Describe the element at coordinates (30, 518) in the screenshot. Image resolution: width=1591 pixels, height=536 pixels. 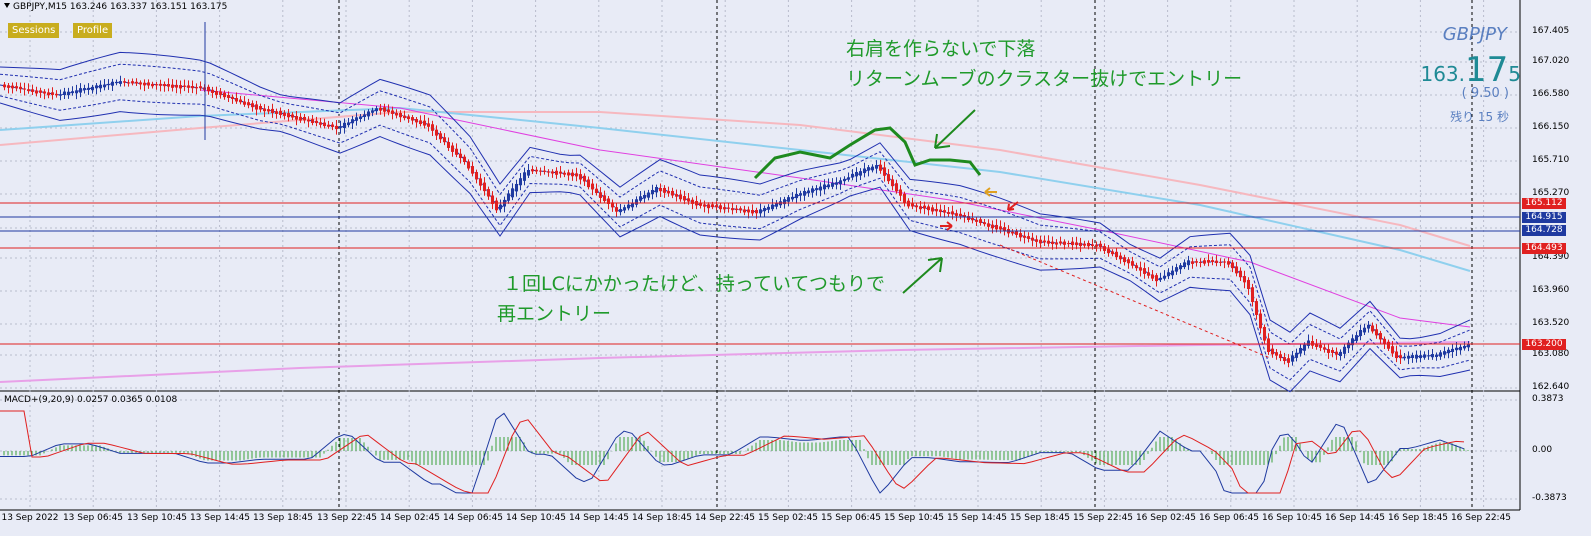
I see `x-label: 13 Sep 2022` at that location.